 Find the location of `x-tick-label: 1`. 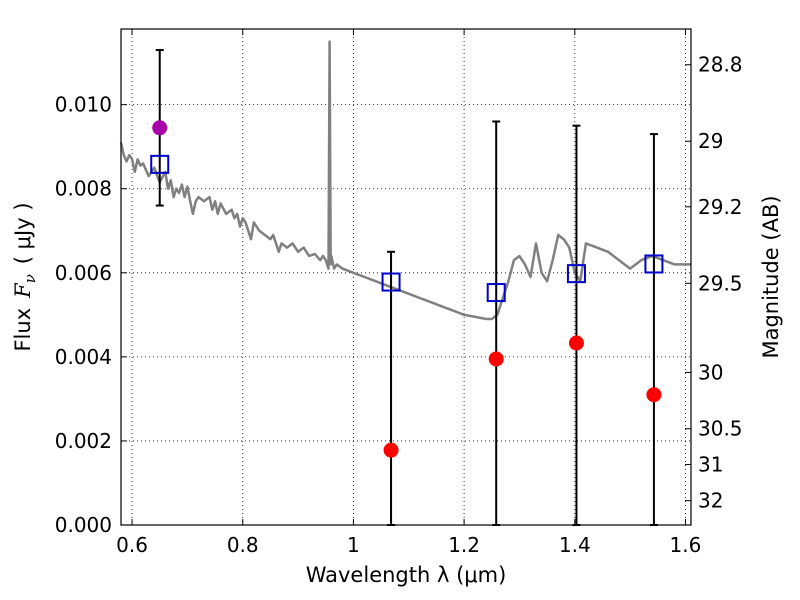

x-tick-label: 1 is located at coordinates (353, 545).